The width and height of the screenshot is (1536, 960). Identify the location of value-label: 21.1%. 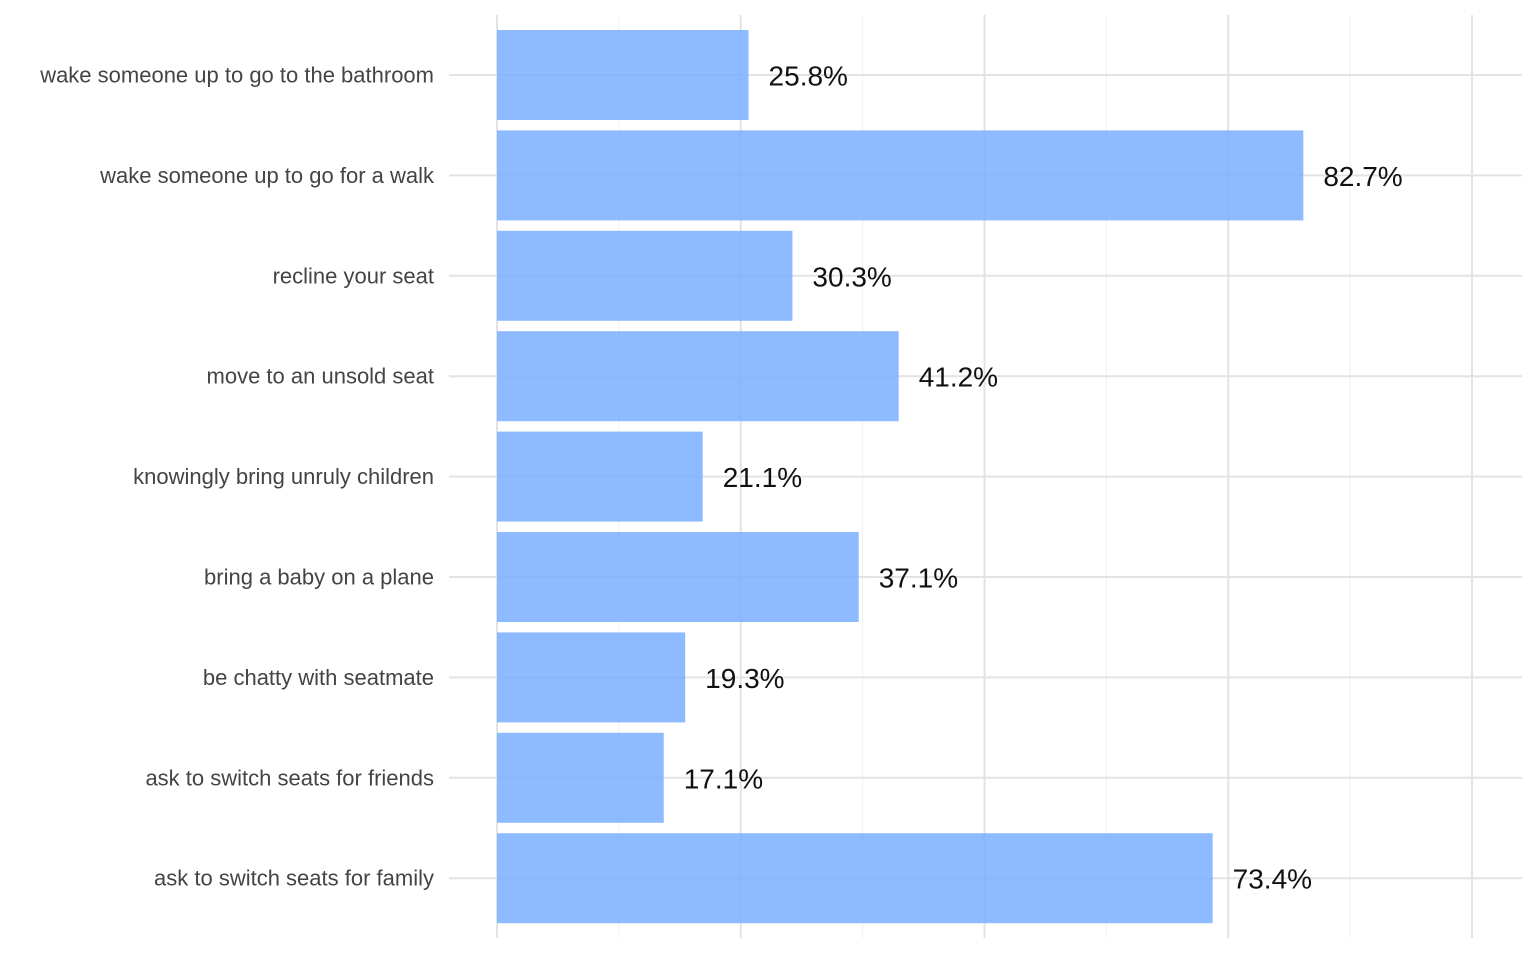
(762, 477).